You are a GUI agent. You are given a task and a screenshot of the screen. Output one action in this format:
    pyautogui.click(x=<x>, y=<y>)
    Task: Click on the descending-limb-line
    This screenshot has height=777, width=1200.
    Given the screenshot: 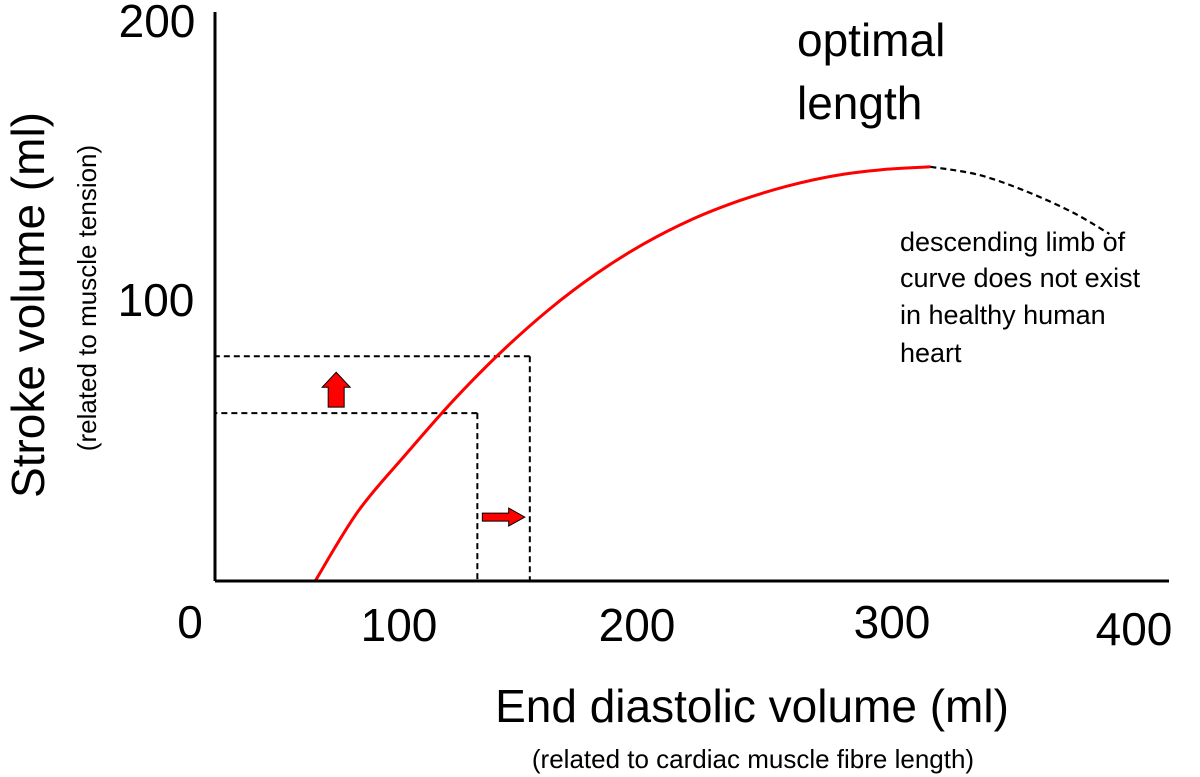 What is the action you would take?
    pyautogui.click(x=1020, y=200)
    